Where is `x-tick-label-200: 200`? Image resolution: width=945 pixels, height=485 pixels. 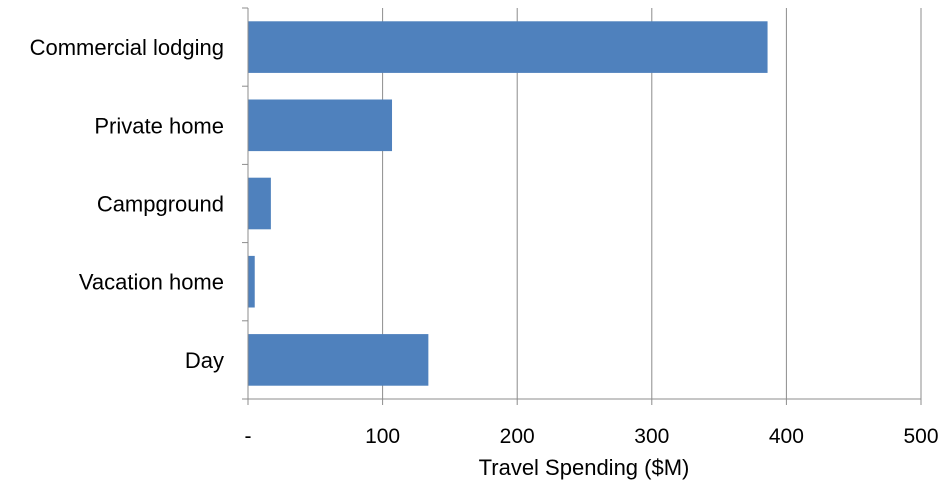
x-tick-label-200: 200 is located at coordinates (517, 436).